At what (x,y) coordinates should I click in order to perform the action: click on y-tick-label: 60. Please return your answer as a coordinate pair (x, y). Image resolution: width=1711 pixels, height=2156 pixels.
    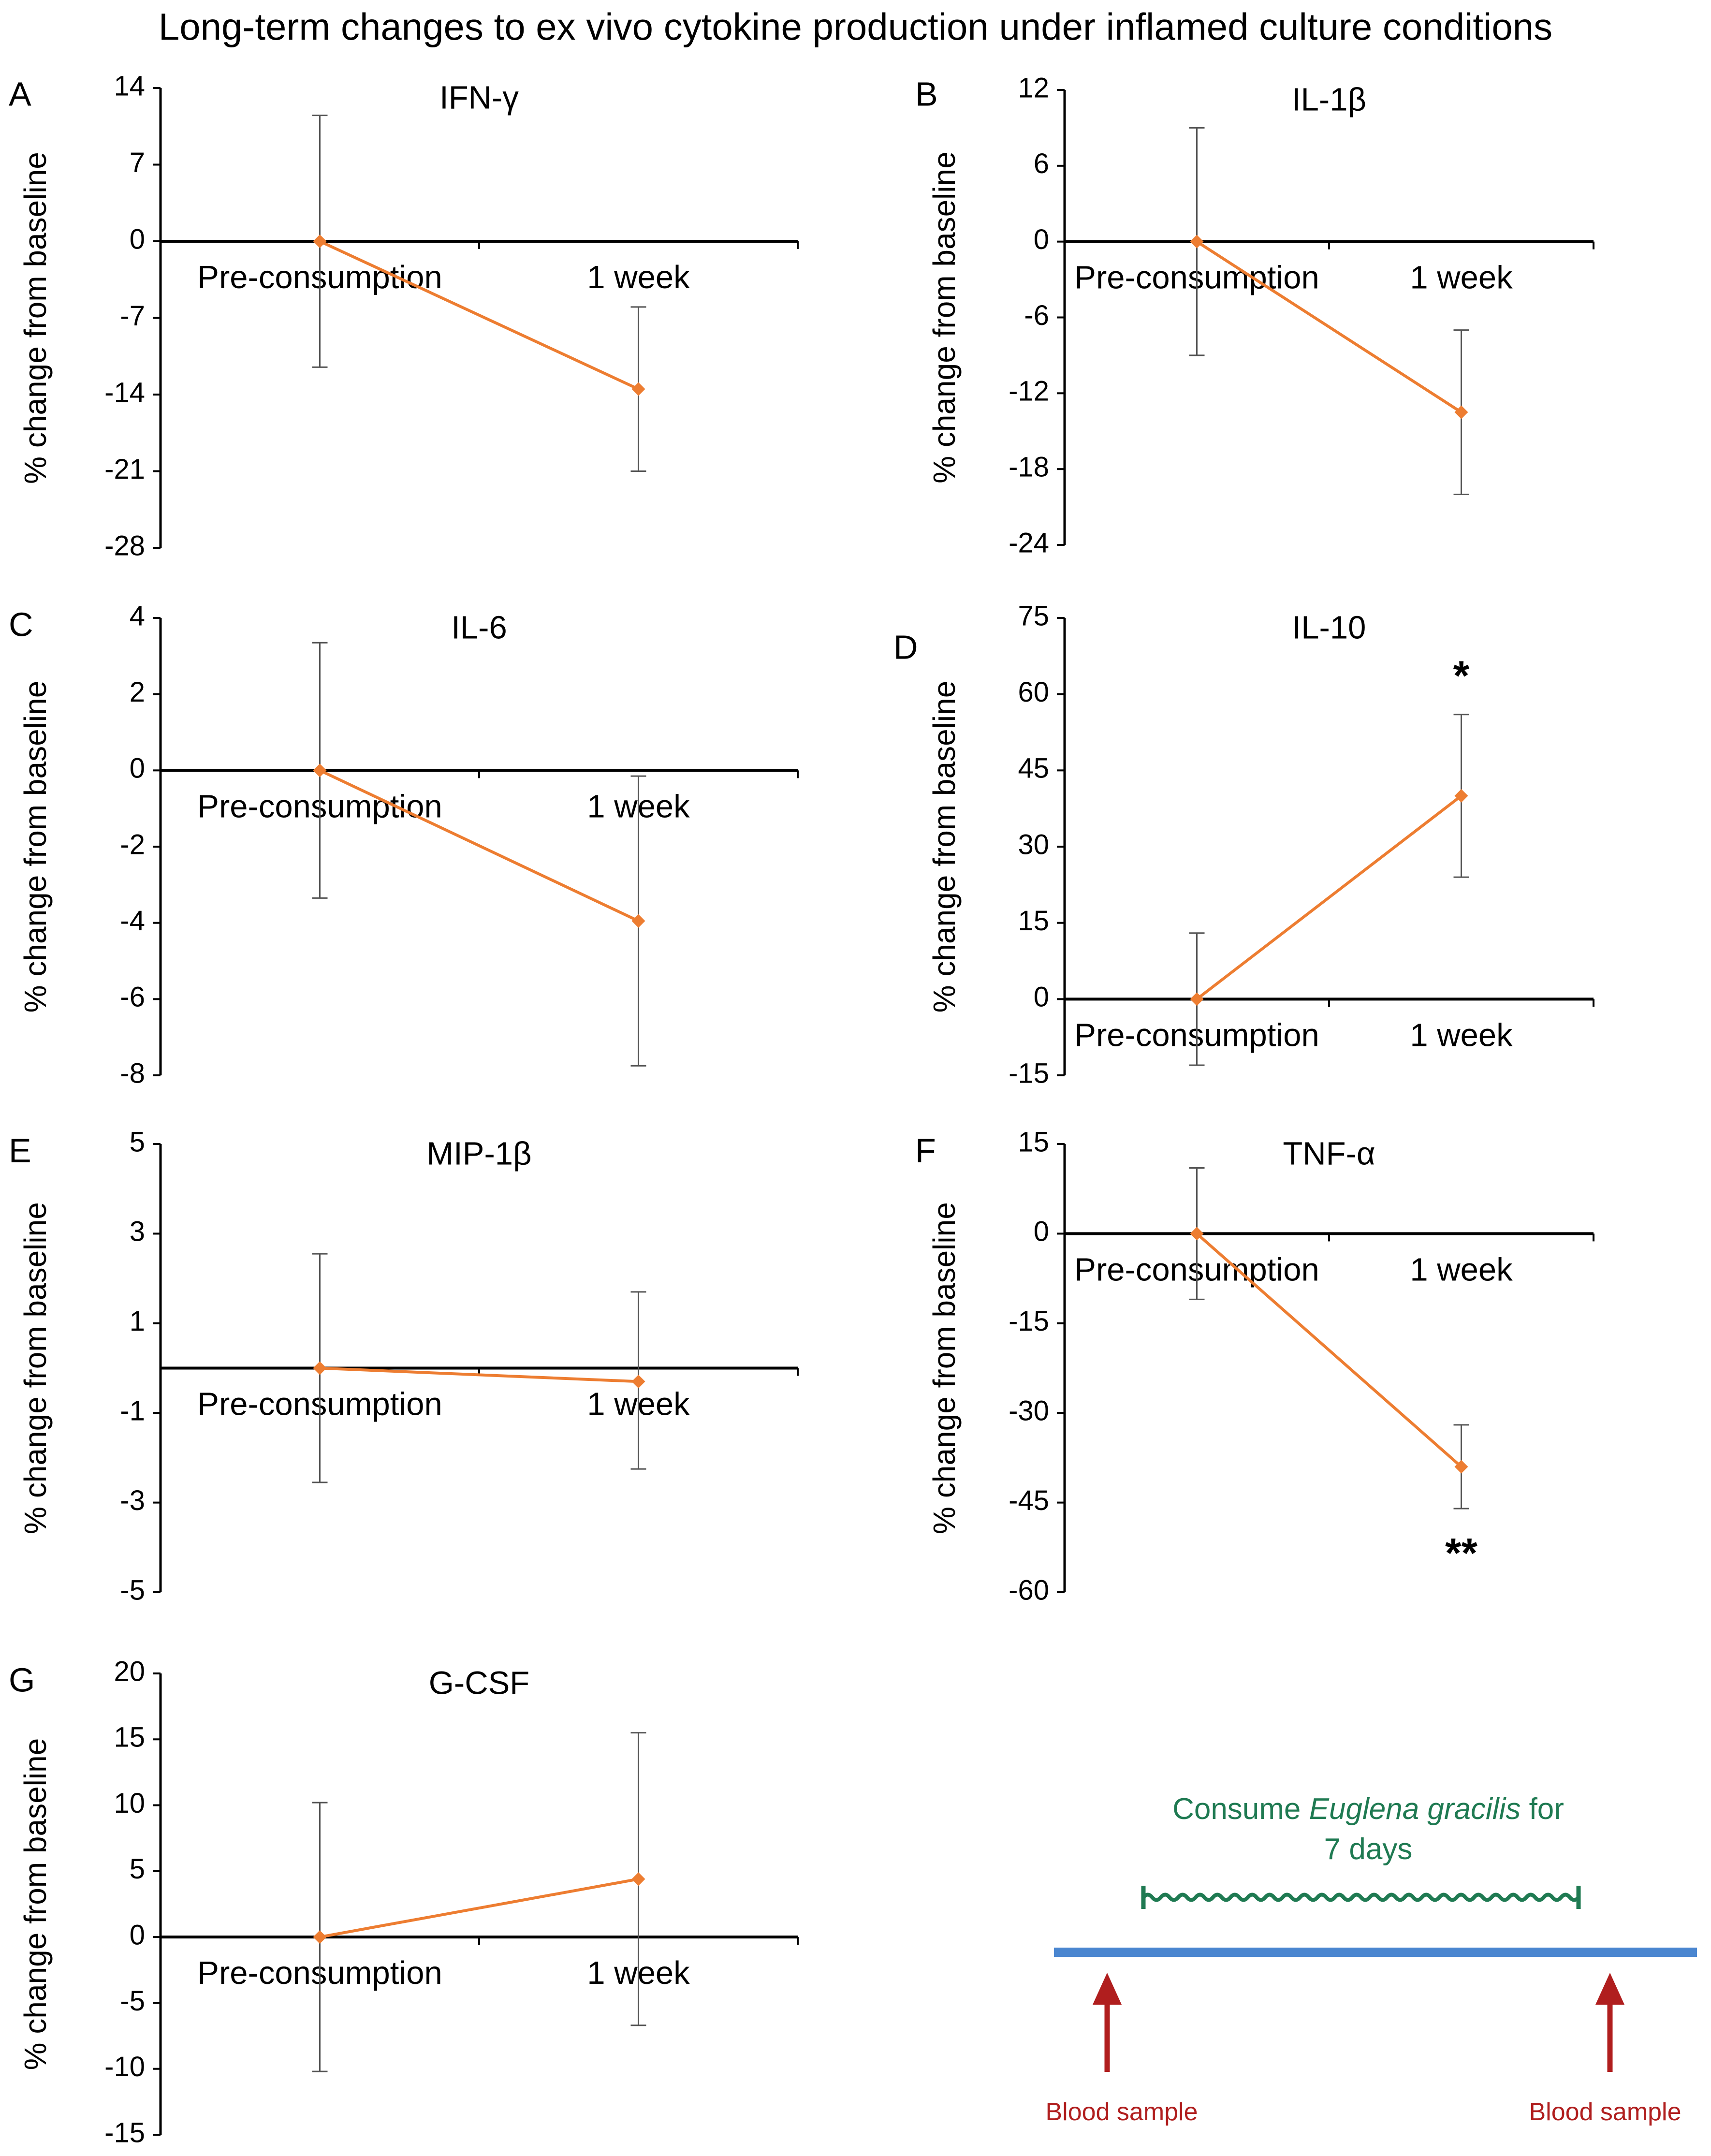
    Looking at the image, I should click on (1034, 692).